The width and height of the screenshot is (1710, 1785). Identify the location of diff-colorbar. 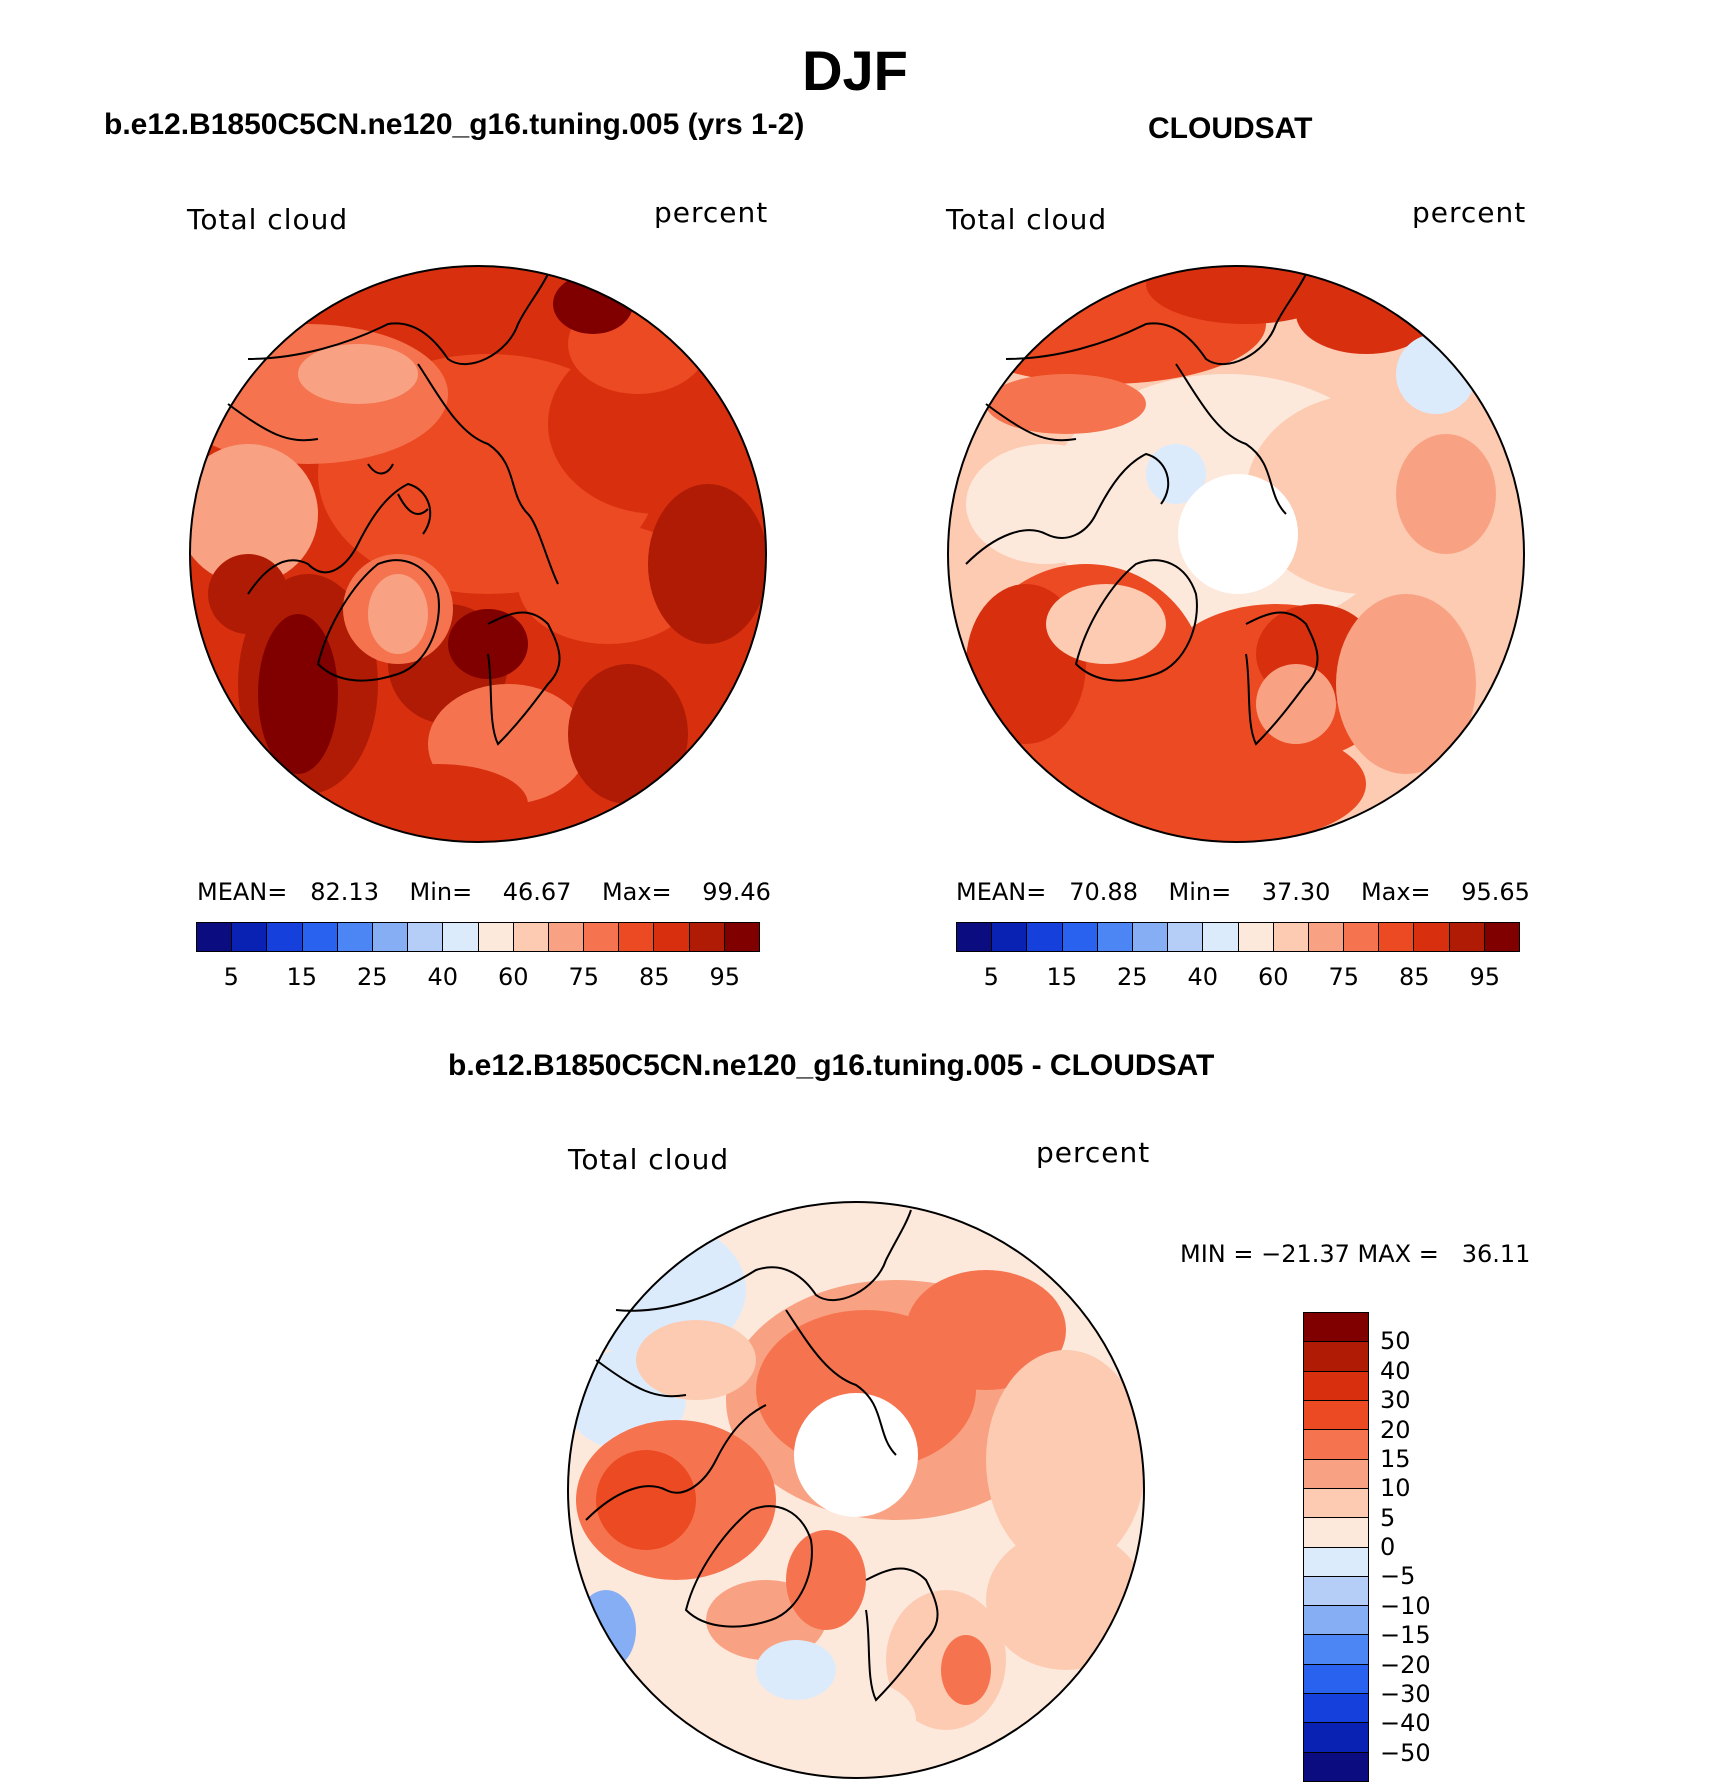
(1336, 1547).